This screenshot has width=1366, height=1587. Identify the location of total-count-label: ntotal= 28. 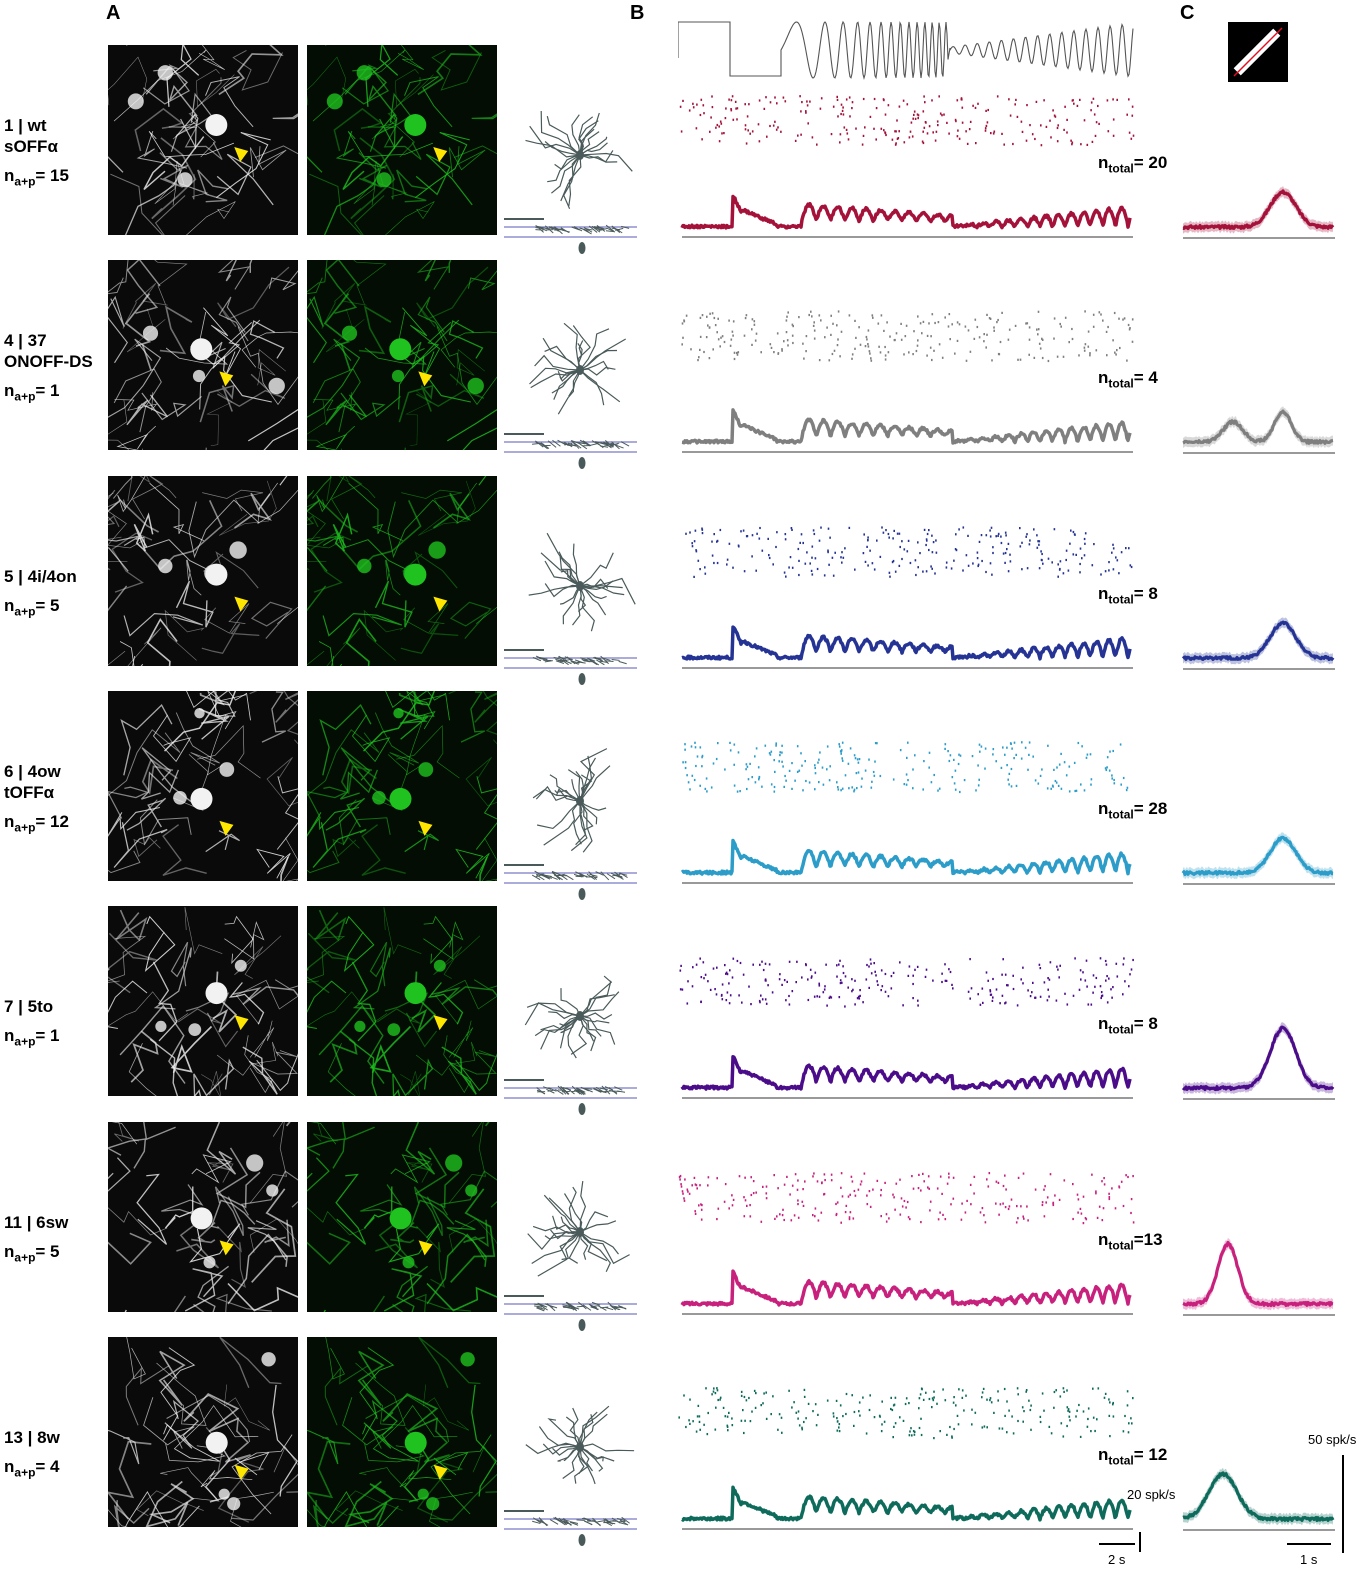
(1132, 810).